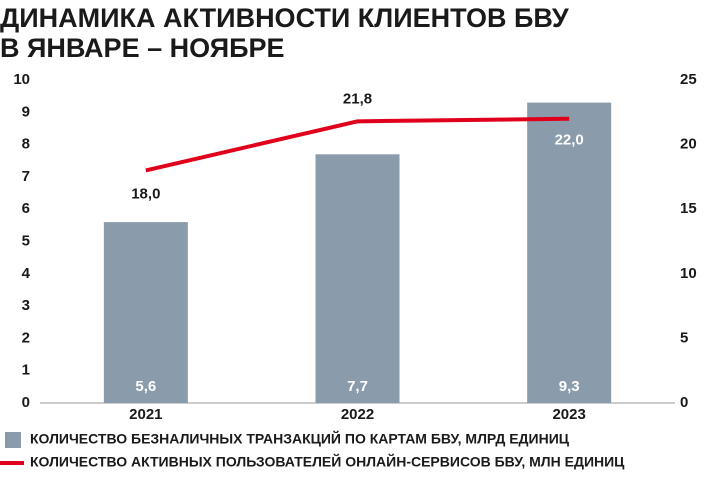  I want to click on y-tick-label: 7, so click(26, 176).